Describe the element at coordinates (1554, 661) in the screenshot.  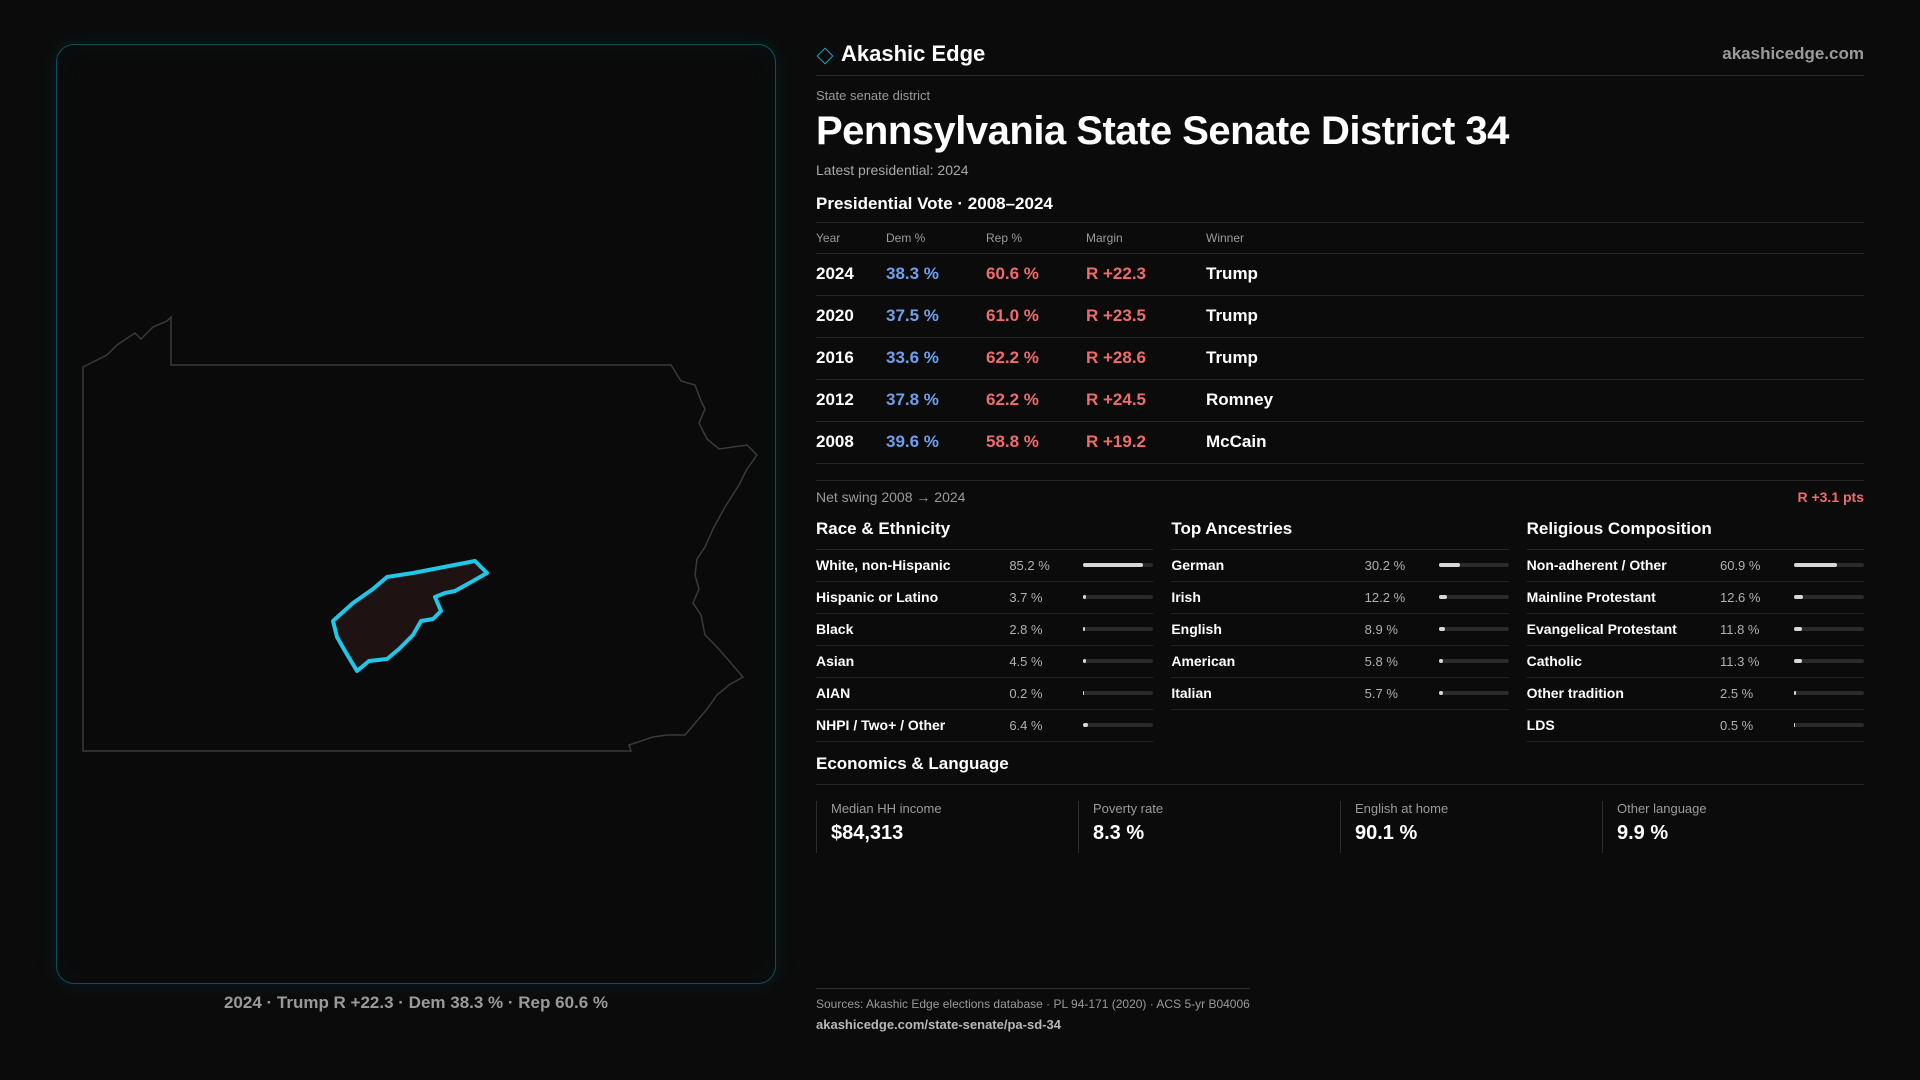
I see `item-label: Catholic` at that location.